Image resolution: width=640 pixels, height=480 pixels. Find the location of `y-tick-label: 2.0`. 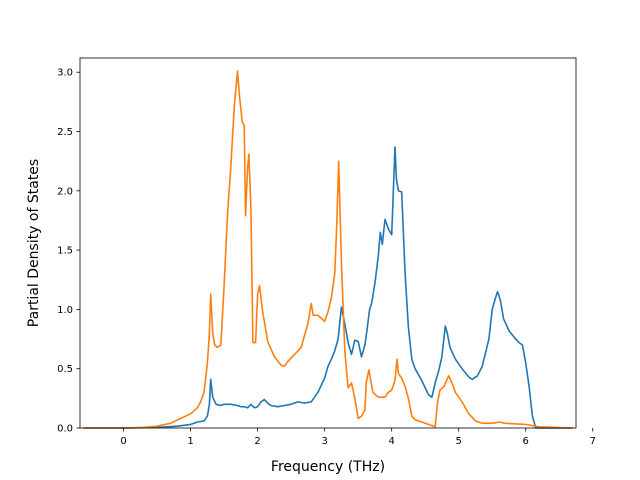

y-tick-label: 2.0 is located at coordinates (65, 191).